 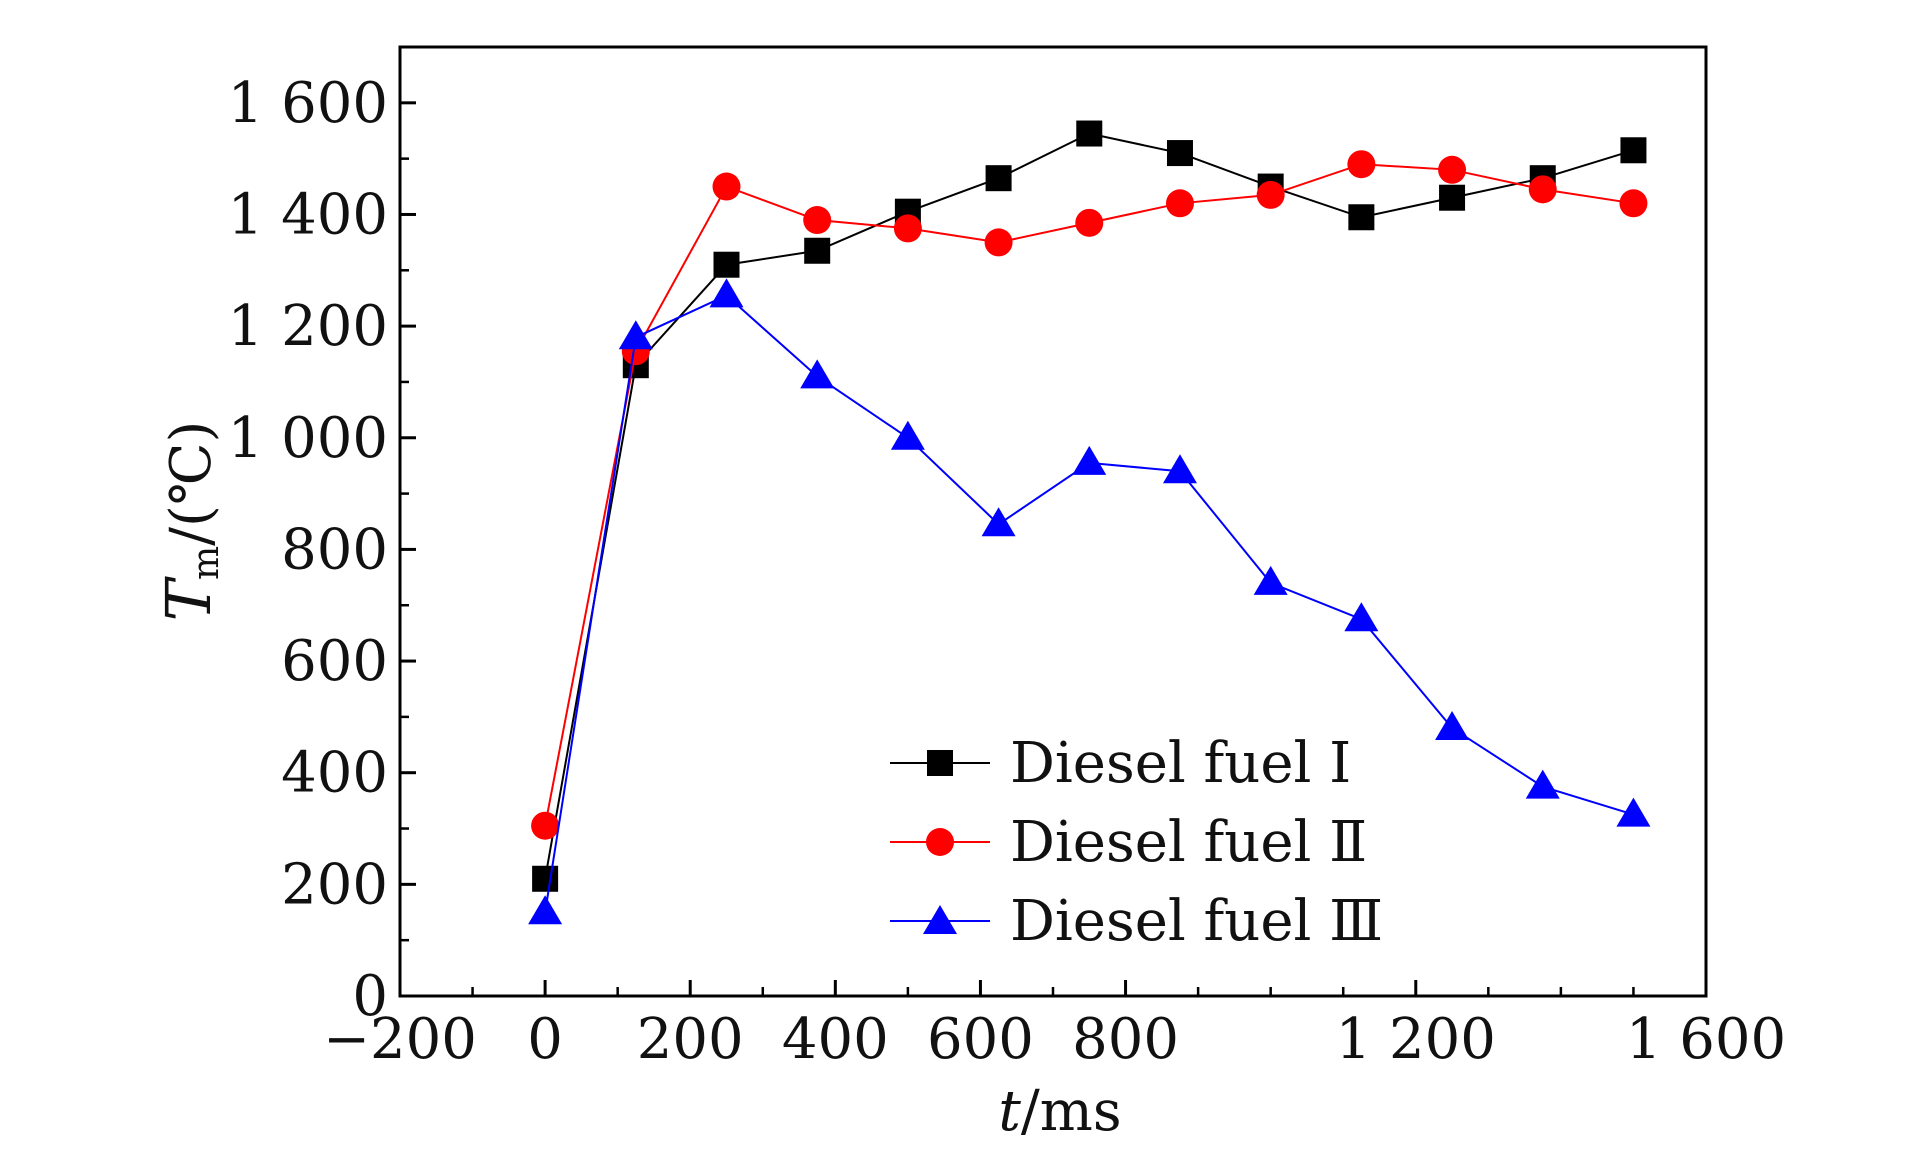 I want to click on y-tick-label: 400, so click(x=334, y=773).